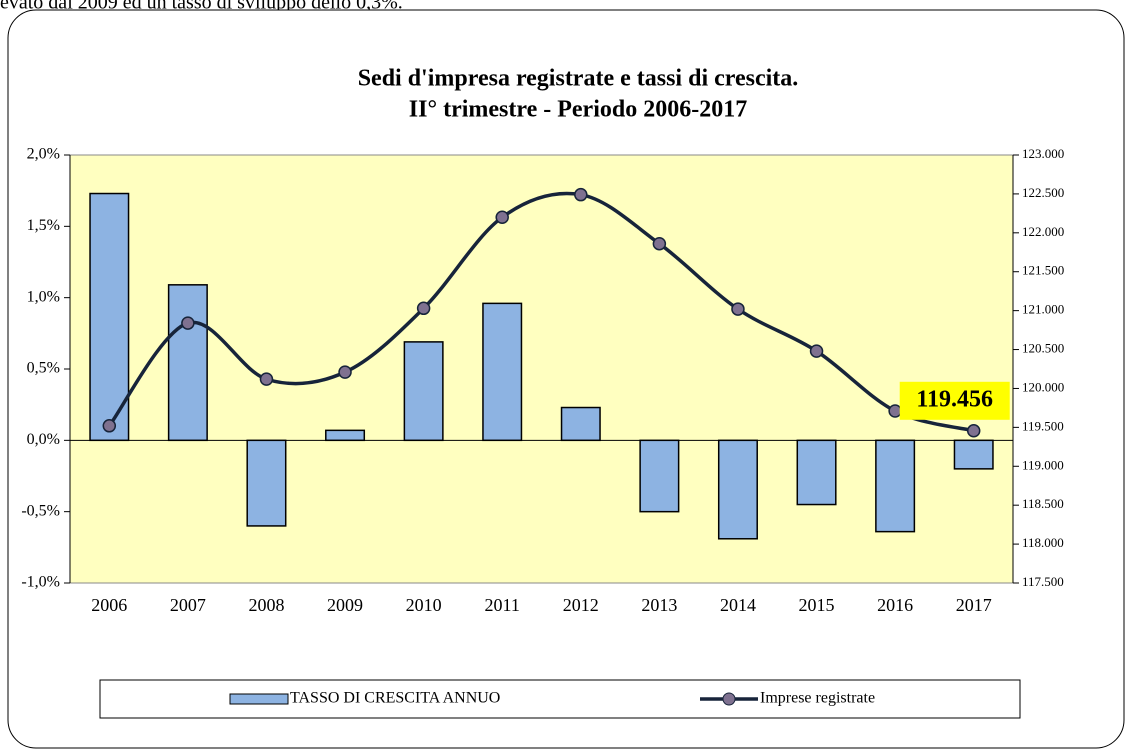 This screenshot has width=1131, height=753. Describe the element at coordinates (43, 368) in the screenshot. I see `y-tick-label: 0,5%` at that location.